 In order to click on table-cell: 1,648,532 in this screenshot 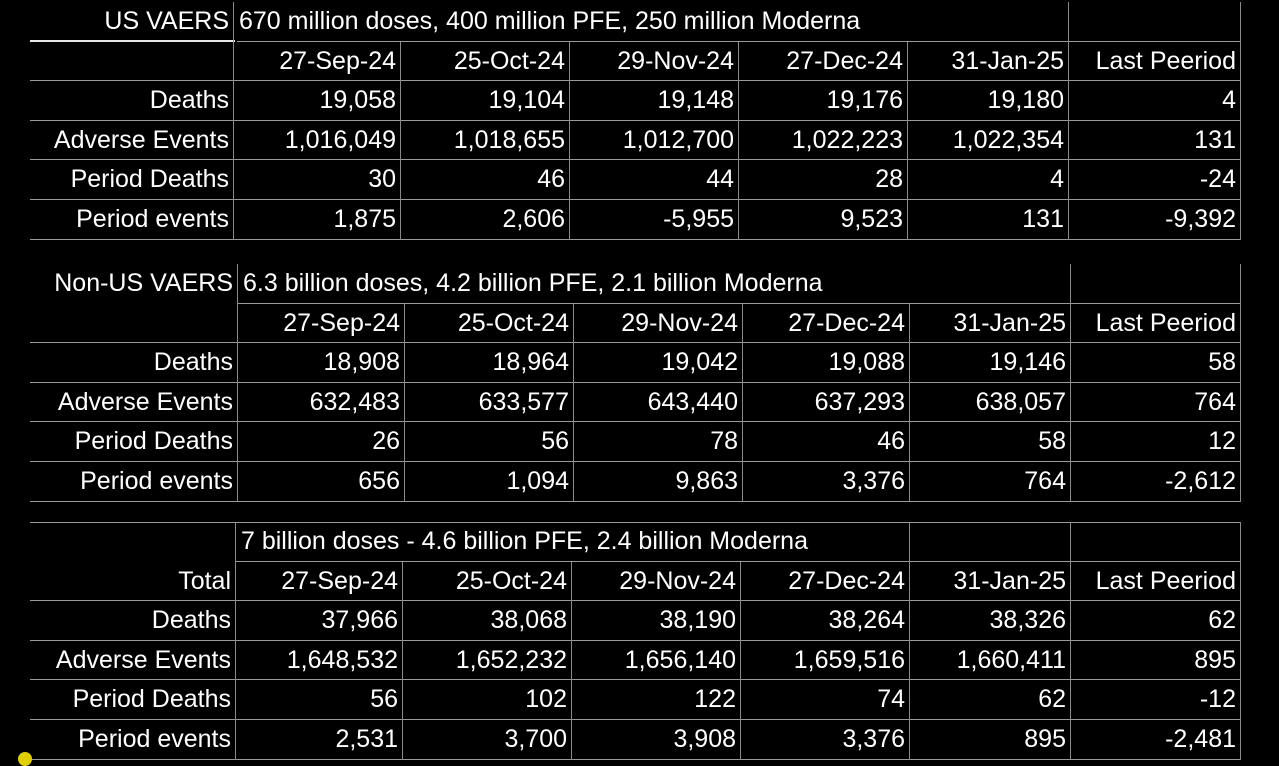, I will do `click(342, 659)`.